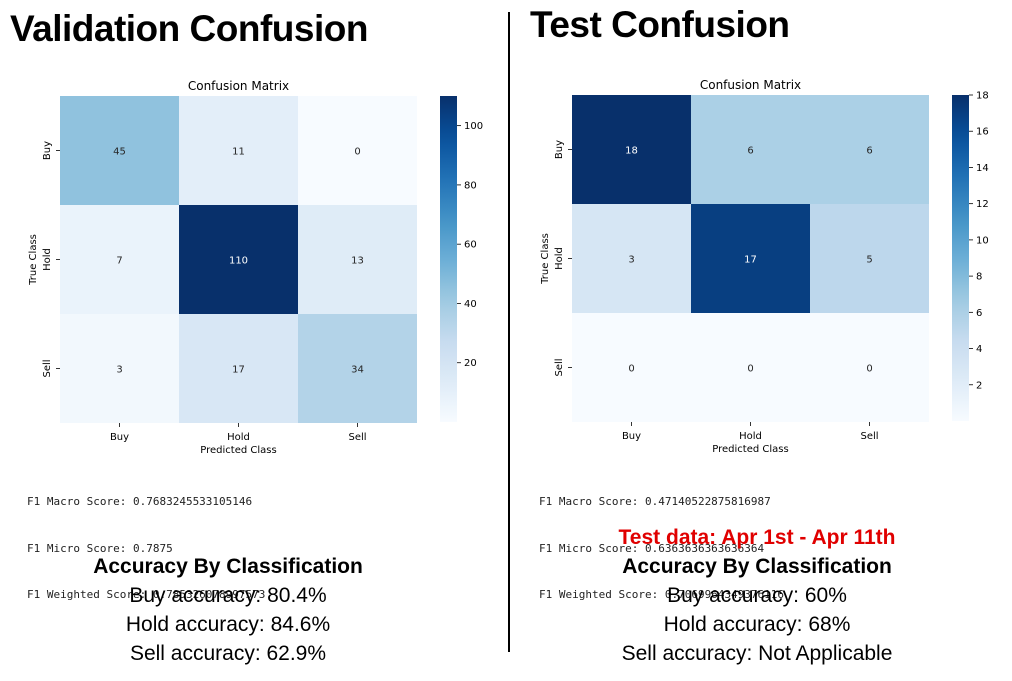 This screenshot has width=1012, height=681. Describe the element at coordinates (509, 332) in the screenshot. I see `panel-divider` at that location.